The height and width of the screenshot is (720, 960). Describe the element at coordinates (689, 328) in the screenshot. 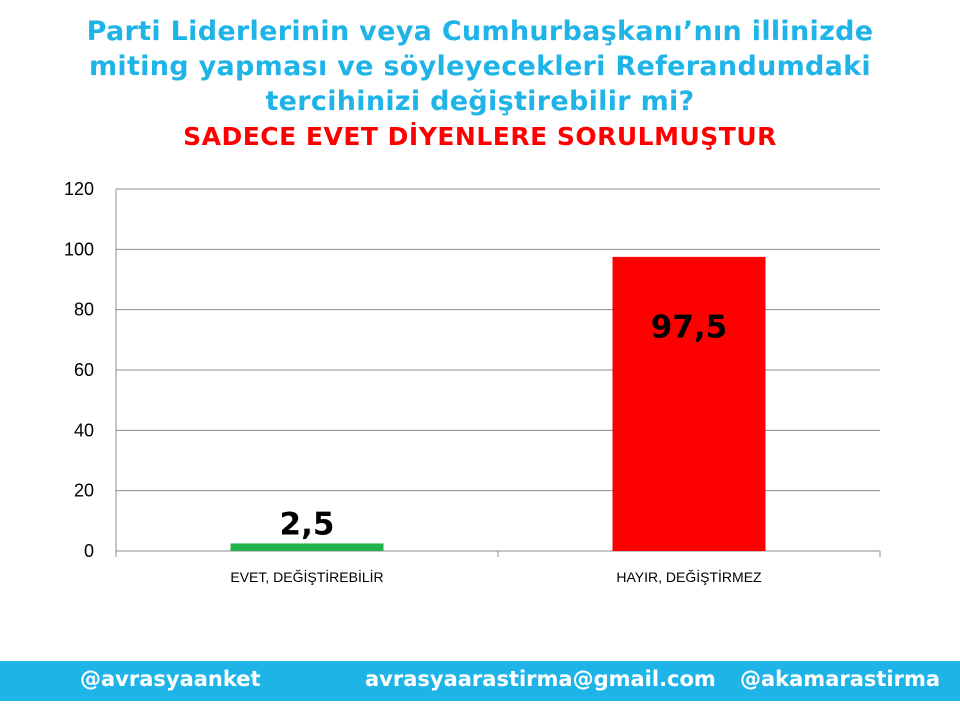

I see `data-label-2: 97,5` at that location.